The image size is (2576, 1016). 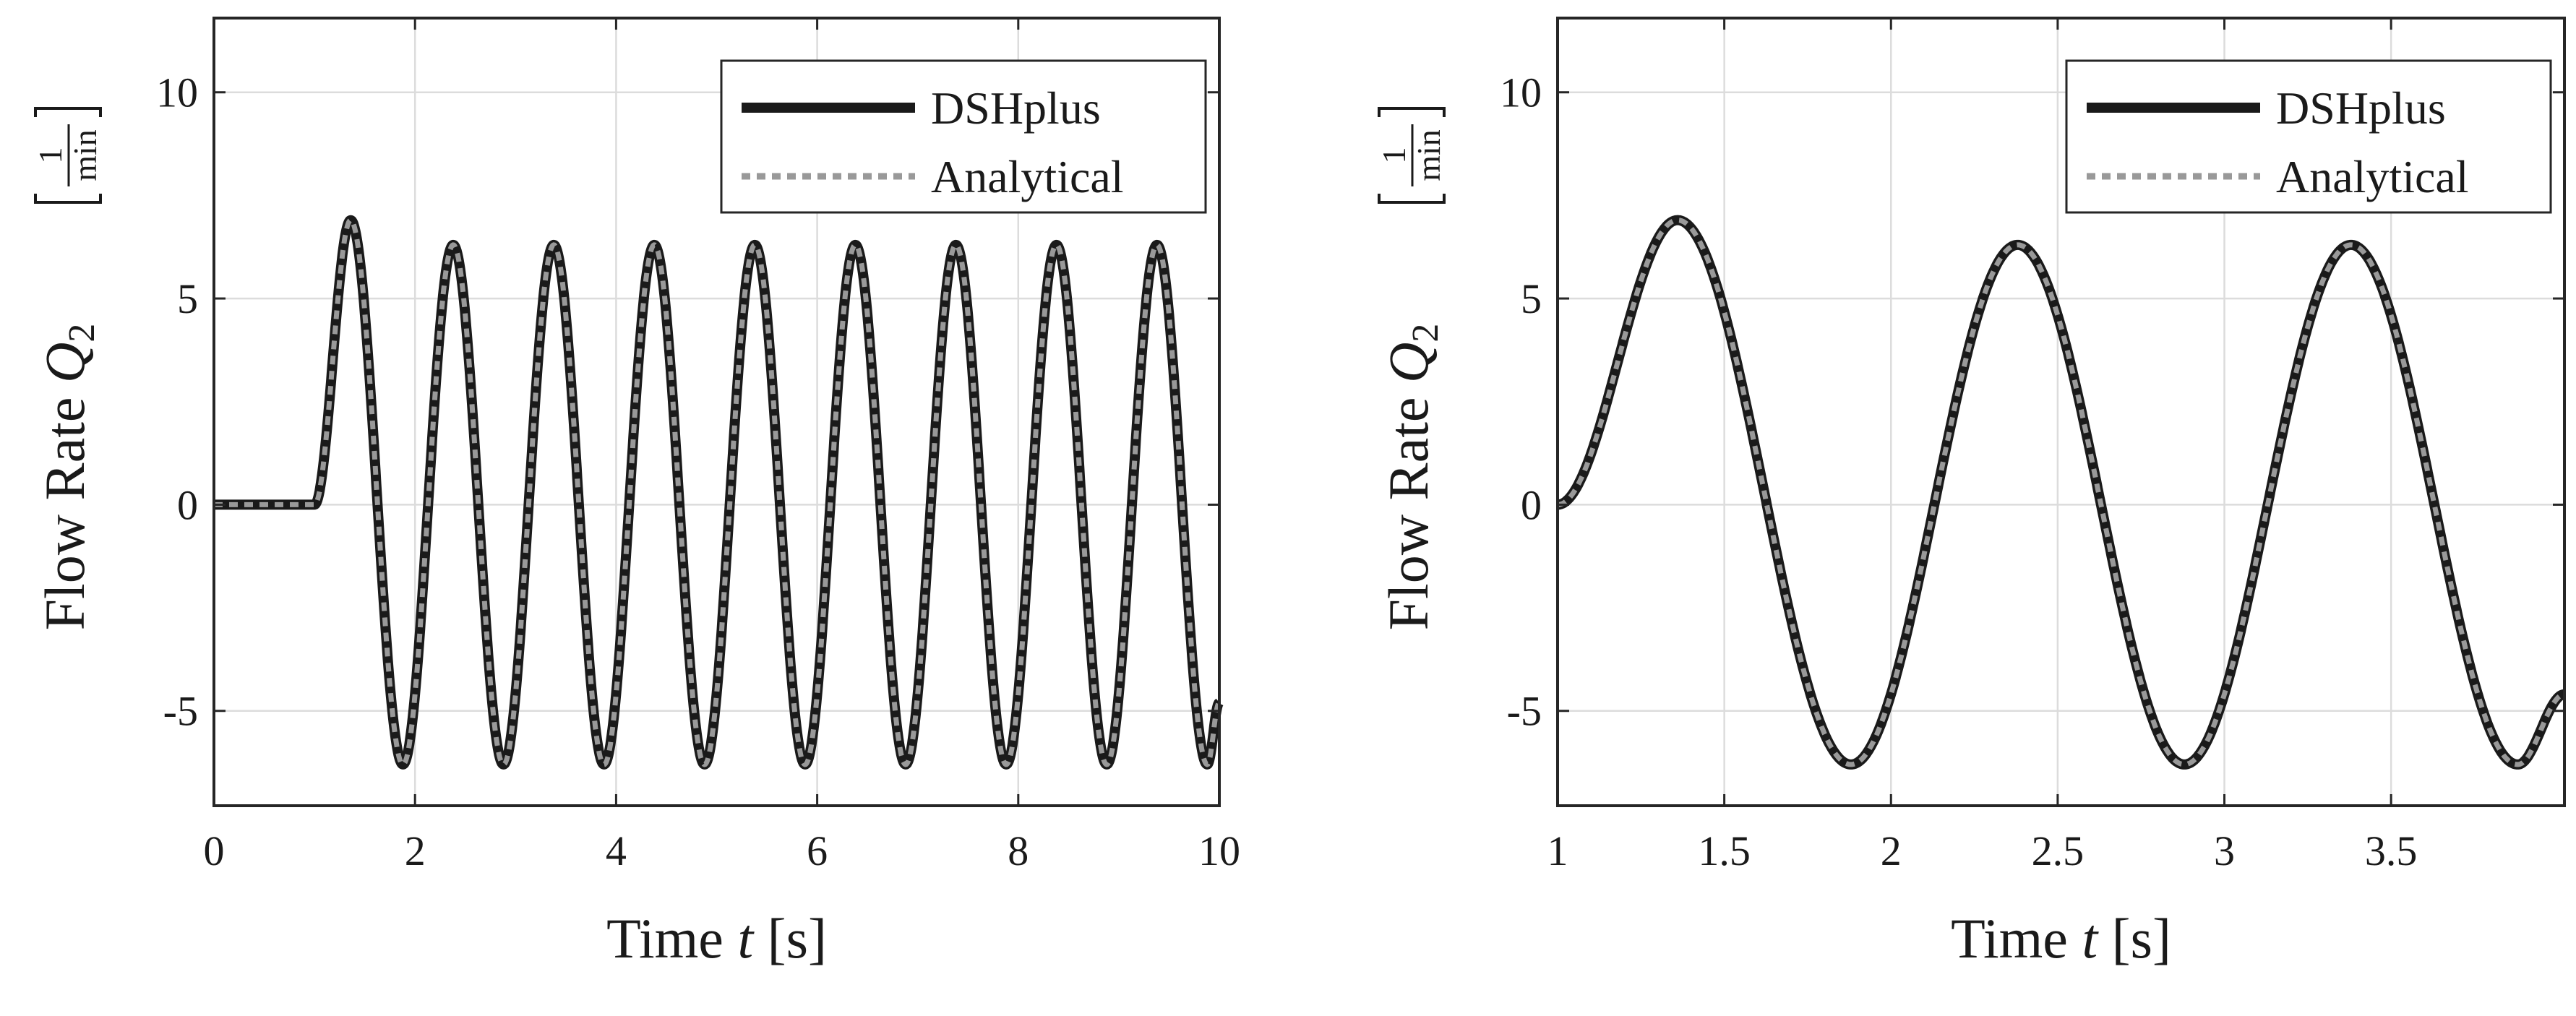 What do you see at coordinates (818, 850) in the screenshot?
I see `x-tick-label: 6` at bounding box center [818, 850].